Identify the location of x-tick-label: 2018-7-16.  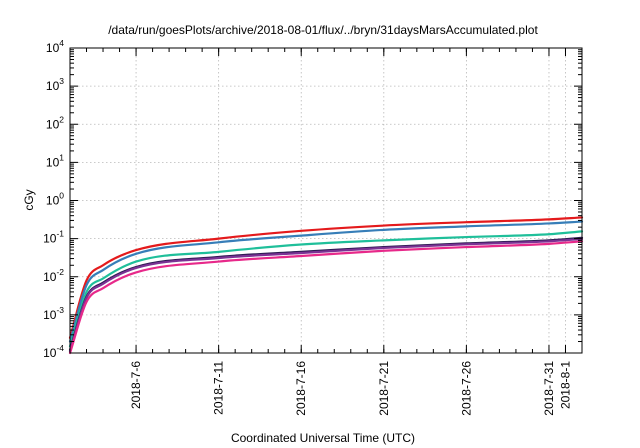
(301, 388).